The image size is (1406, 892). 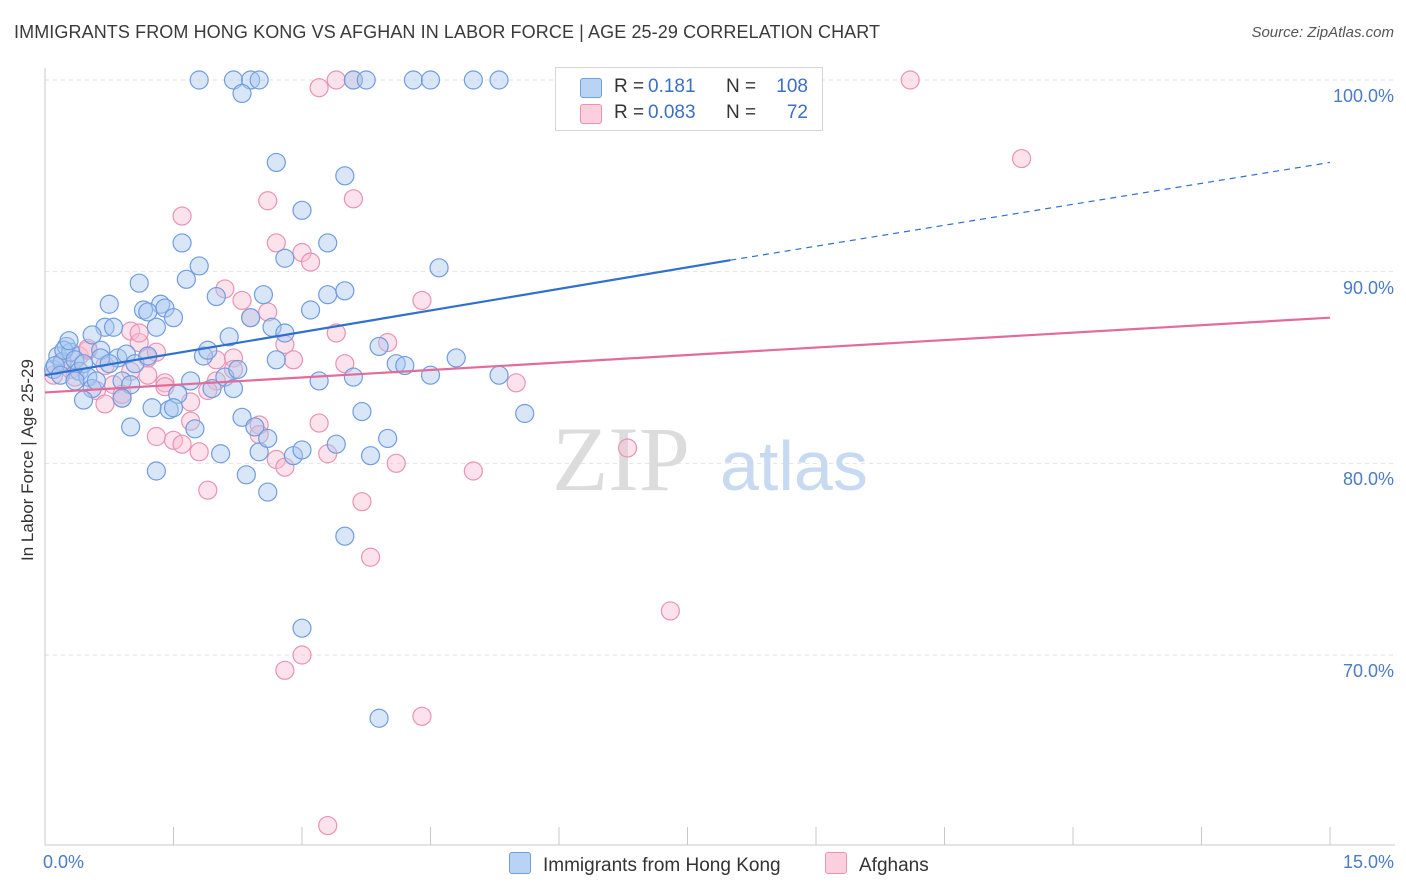 What do you see at coordinates (1368, 671) in the screenshot?
I see `y-tick-label: 70.0%` at bounding box center [1368, 671].